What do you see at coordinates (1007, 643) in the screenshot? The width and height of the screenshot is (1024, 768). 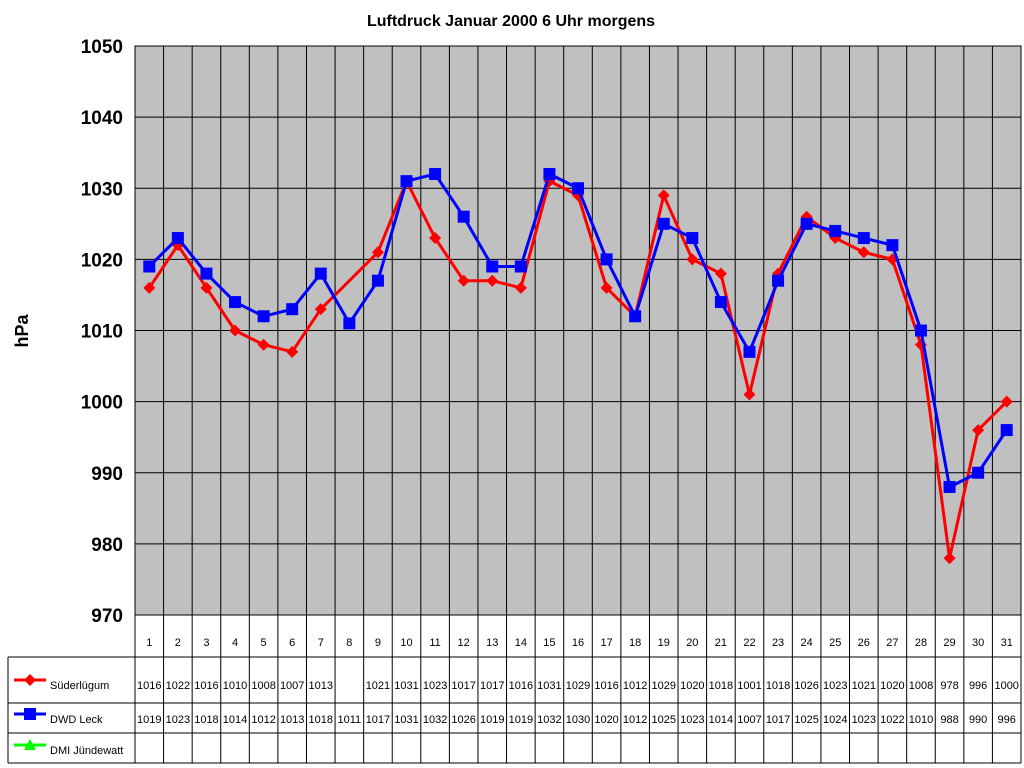 I see `x-tick-label: 31` at bounding box center [1007, 643].